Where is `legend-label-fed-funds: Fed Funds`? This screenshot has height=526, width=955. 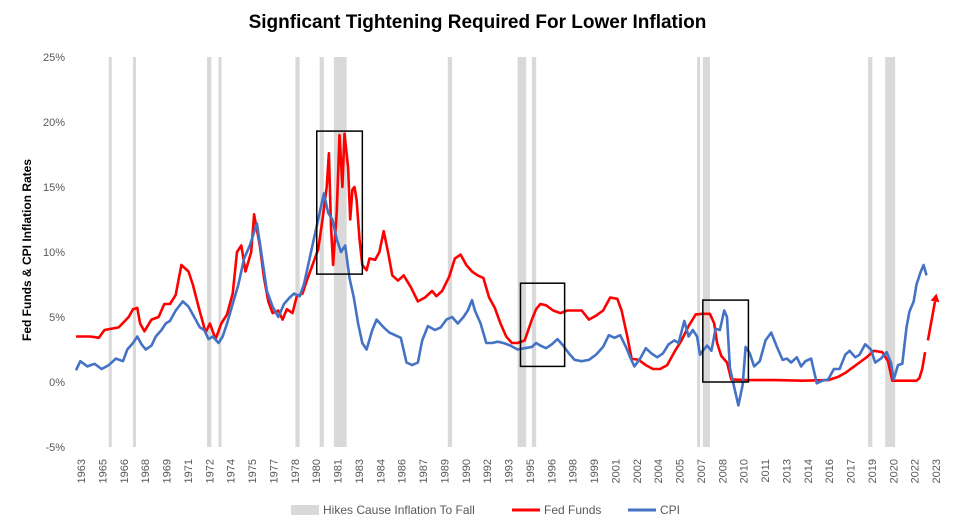 legend-label-fed-funds: Fed Funds is located at coordinates (572, 510).